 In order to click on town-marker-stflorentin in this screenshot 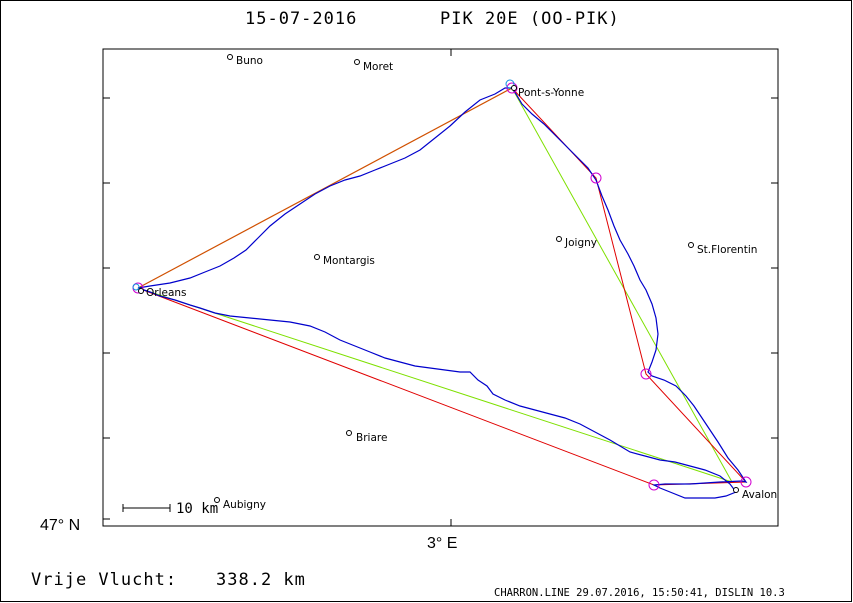, I will do `click(691, 245)`.